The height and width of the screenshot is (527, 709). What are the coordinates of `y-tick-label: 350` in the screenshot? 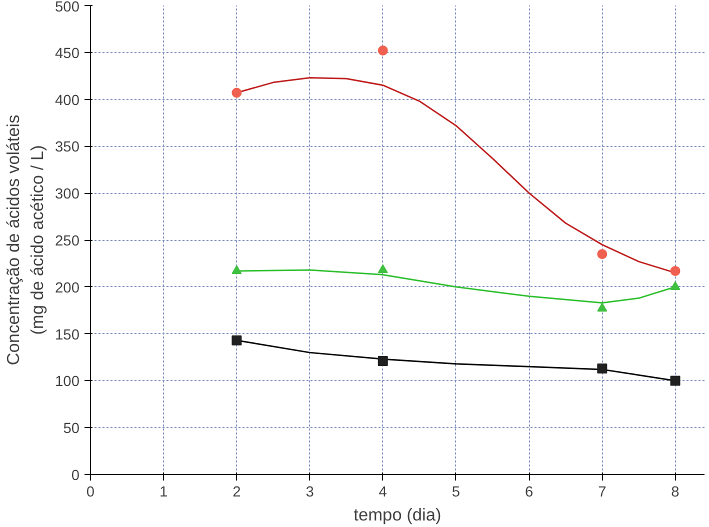 It's located at (67, 148).